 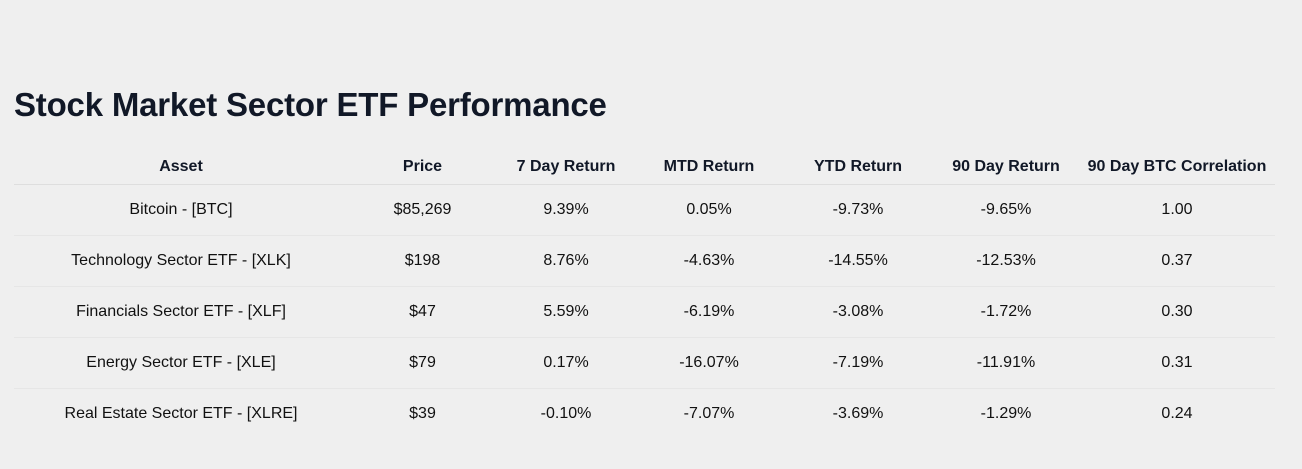 I want to click on cell-ytd-return: -9.73%, so click(x=858, y=210).